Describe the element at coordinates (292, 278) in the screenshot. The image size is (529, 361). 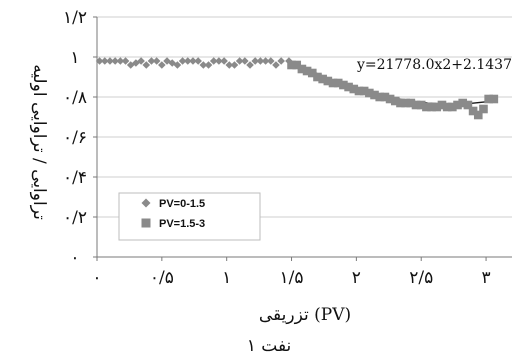
I see `x-tick-label: ۱/۵` at that location.